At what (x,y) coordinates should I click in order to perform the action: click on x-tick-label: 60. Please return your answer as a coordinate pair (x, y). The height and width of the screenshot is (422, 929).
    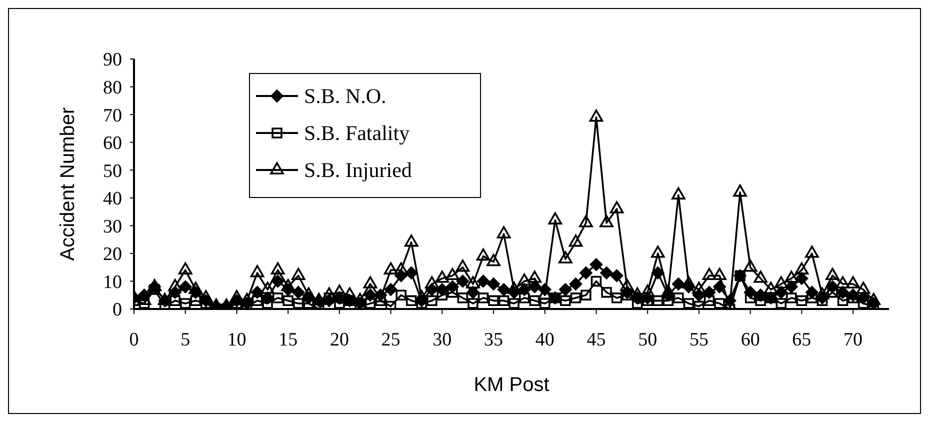
    Looking at the image, I should click on (750, 339).